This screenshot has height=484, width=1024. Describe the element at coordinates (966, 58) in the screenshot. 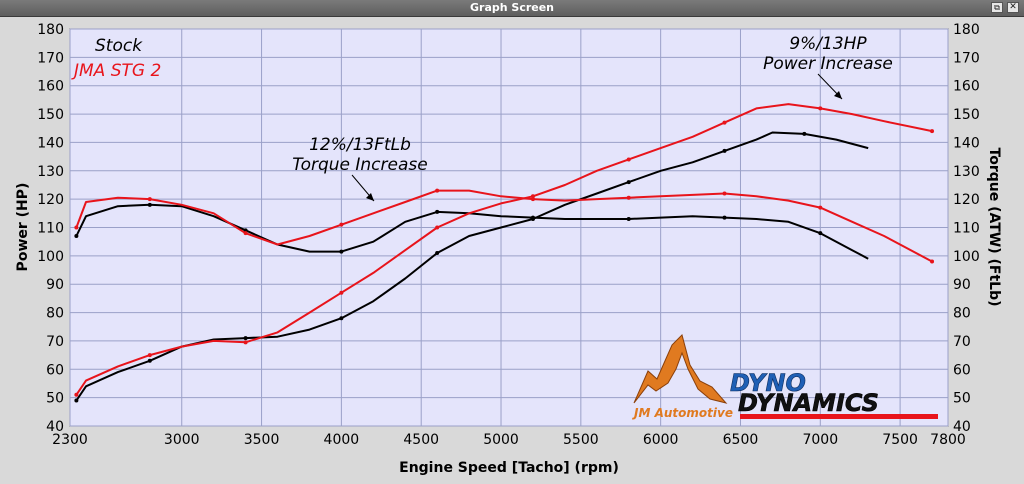

I see `y-right-tick-label: 170` at that location.